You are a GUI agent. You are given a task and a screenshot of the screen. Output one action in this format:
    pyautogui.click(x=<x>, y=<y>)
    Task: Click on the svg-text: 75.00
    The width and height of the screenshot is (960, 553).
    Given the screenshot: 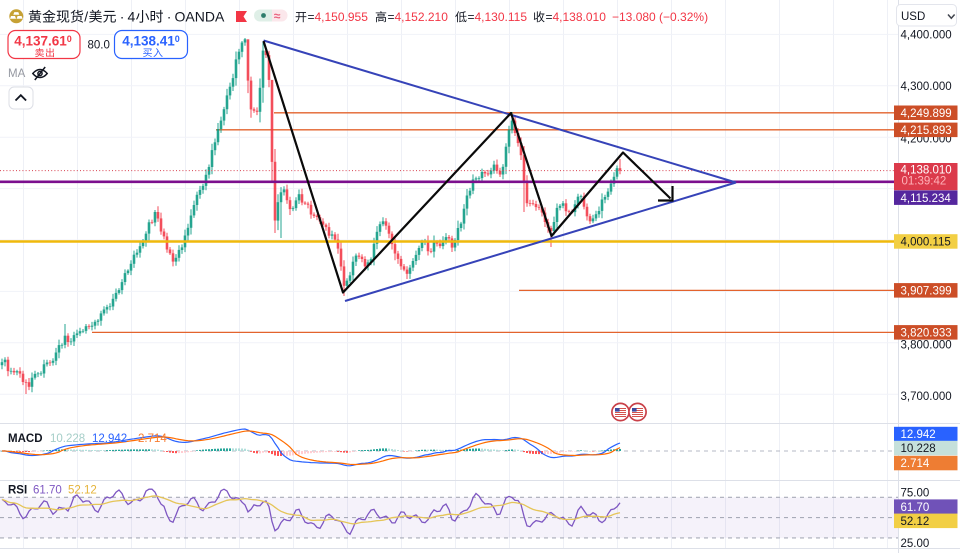 What is the action you would take?
    pyautogui.click(x=915, y=493)
    